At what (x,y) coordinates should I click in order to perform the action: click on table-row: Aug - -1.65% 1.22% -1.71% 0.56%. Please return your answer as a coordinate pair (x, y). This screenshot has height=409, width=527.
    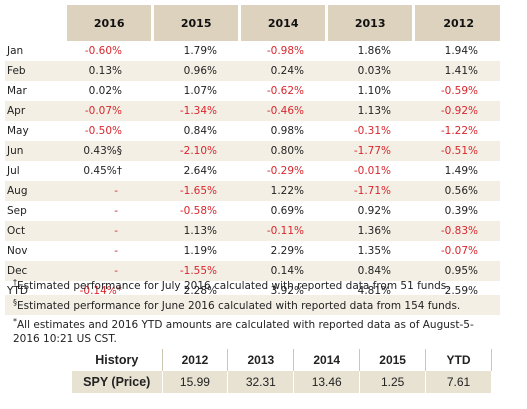
    Looking at the image, I should click on (252, 191).